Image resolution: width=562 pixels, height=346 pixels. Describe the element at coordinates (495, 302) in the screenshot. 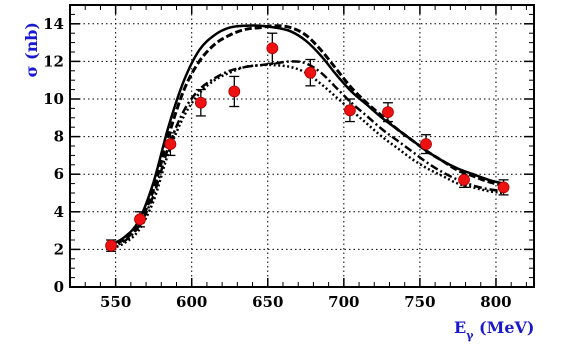

I see `x-tick-label: 800` at that location.